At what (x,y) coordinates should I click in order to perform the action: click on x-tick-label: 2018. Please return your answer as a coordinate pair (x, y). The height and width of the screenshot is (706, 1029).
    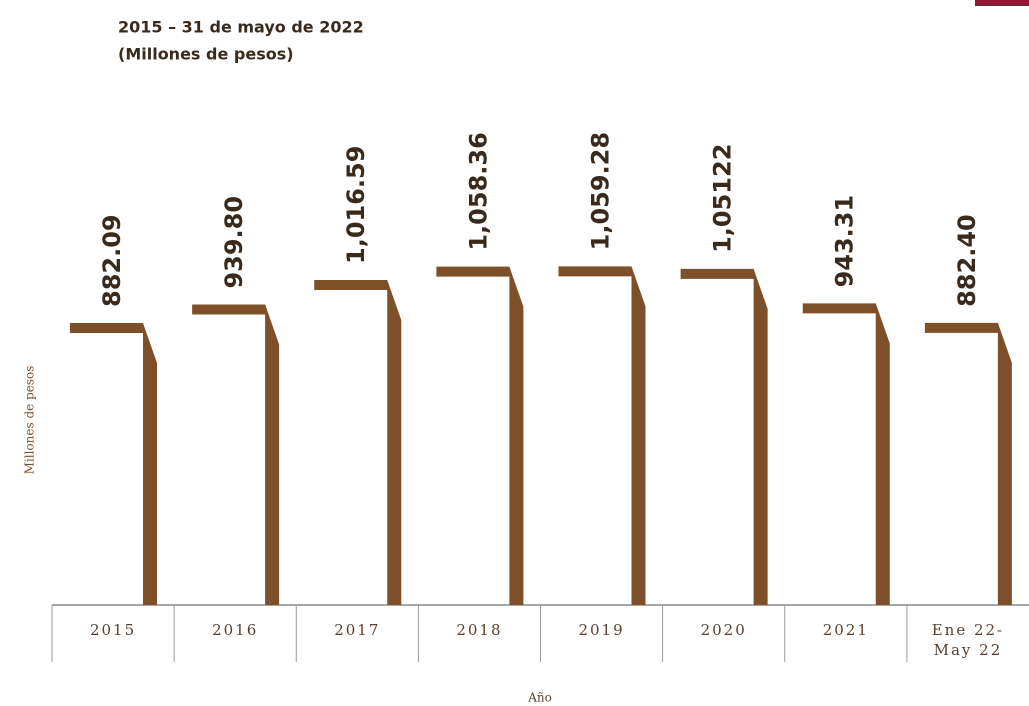
    Looking at the image, I should click on (479, 630).